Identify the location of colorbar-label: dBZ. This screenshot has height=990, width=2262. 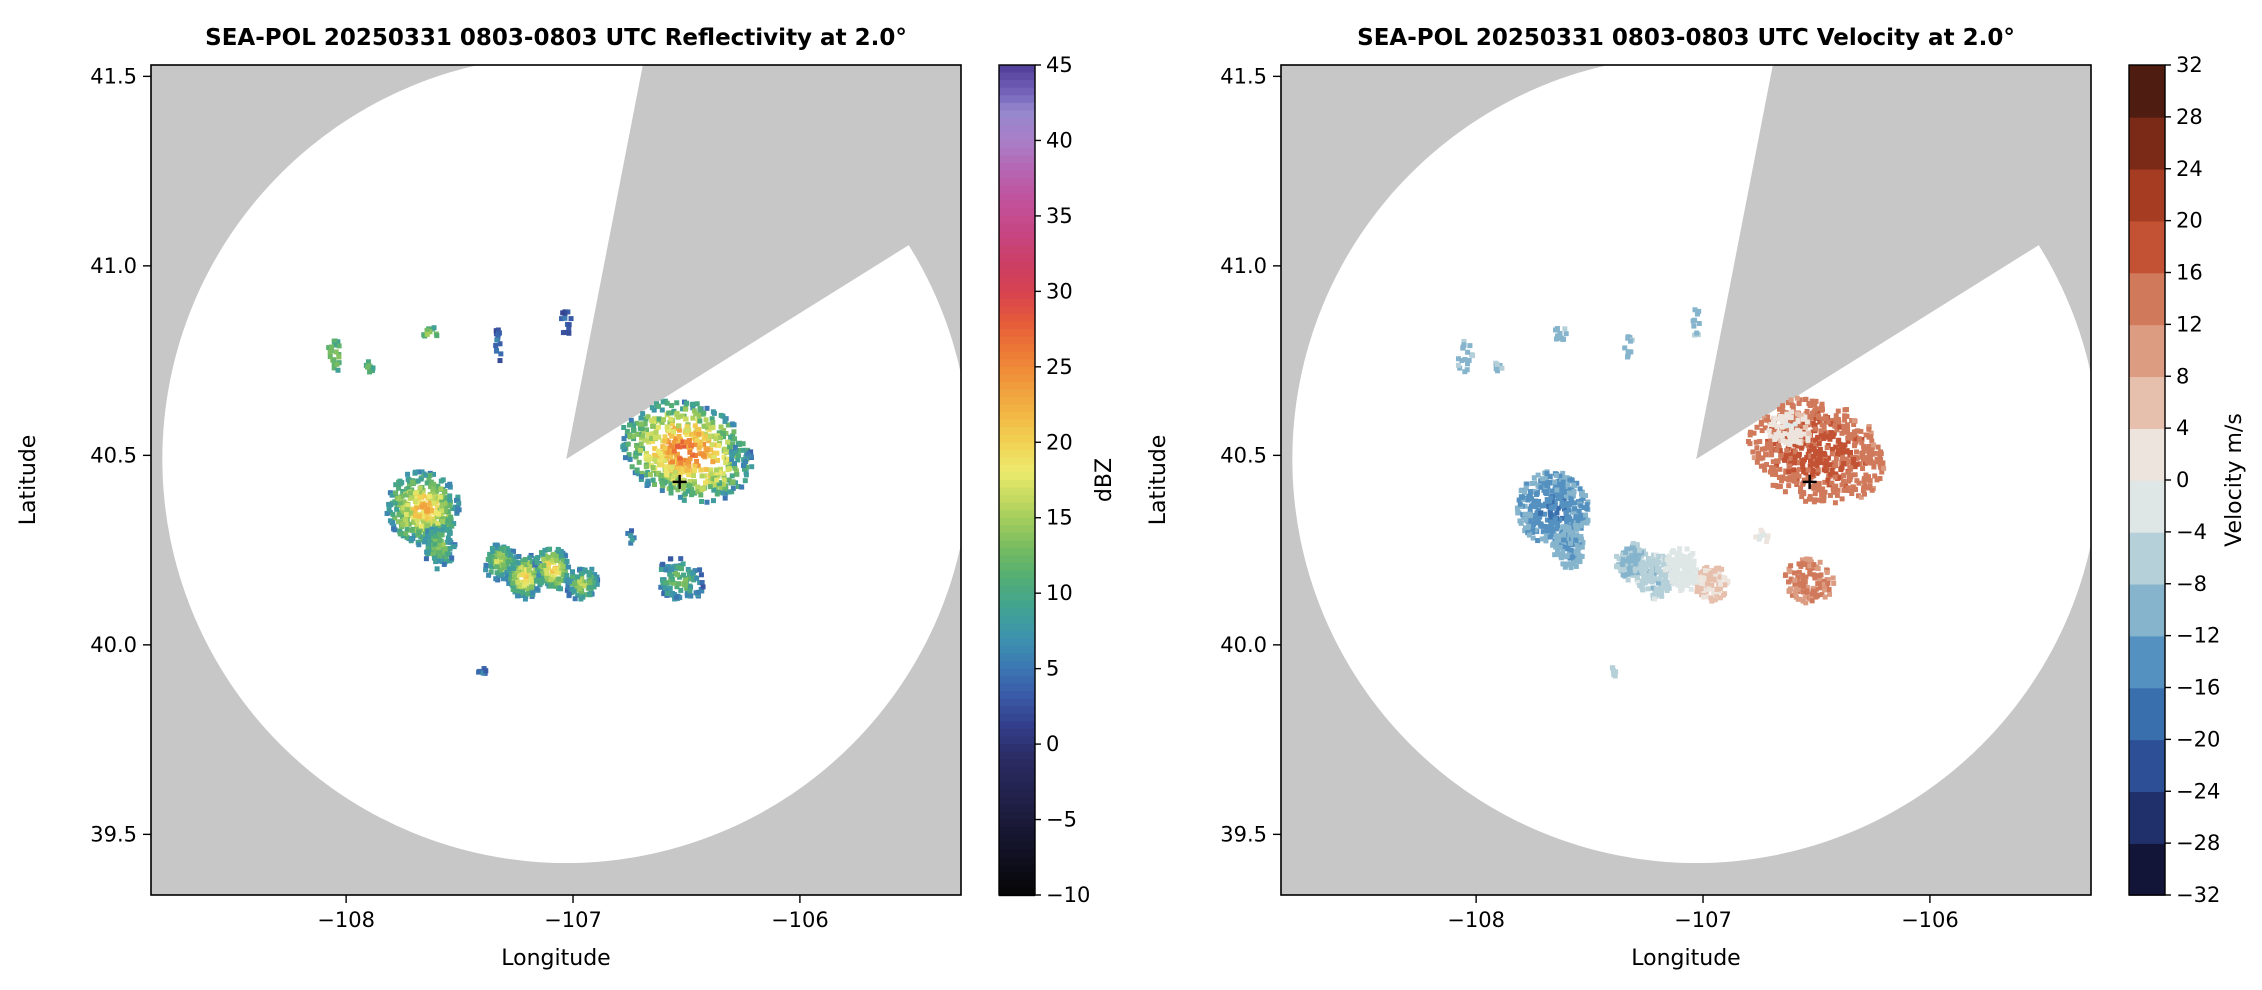
(1104, 480).